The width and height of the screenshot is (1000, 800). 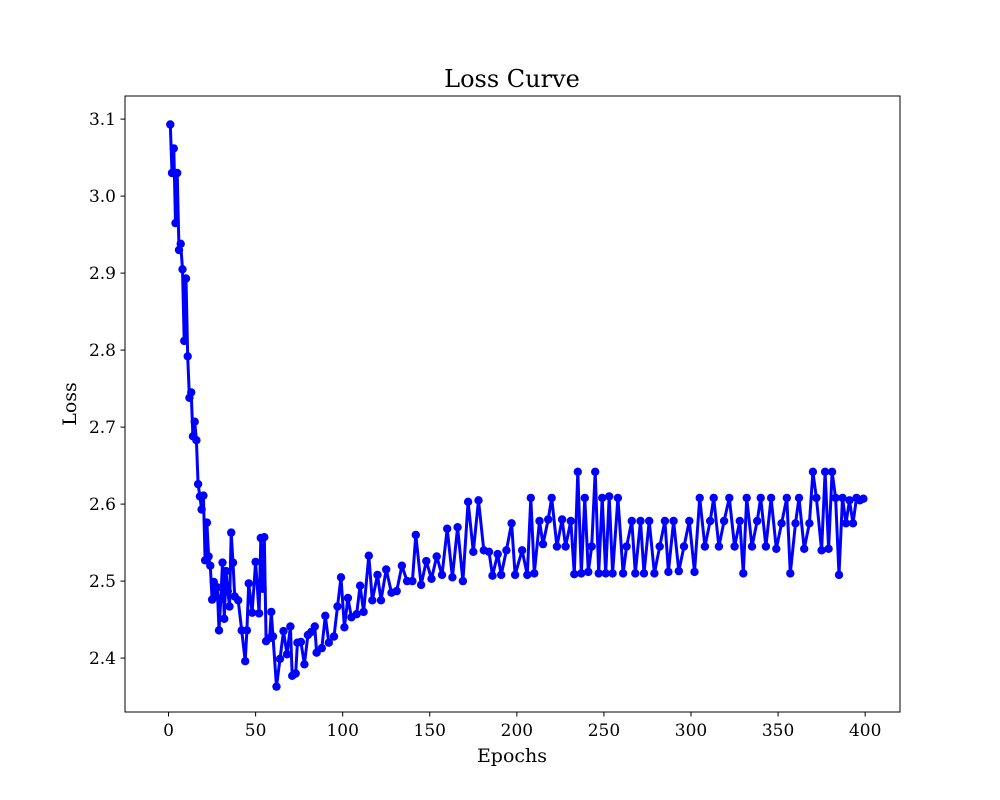 I want to click on y-tick-label: 2.6, so click(x=102, y=505).